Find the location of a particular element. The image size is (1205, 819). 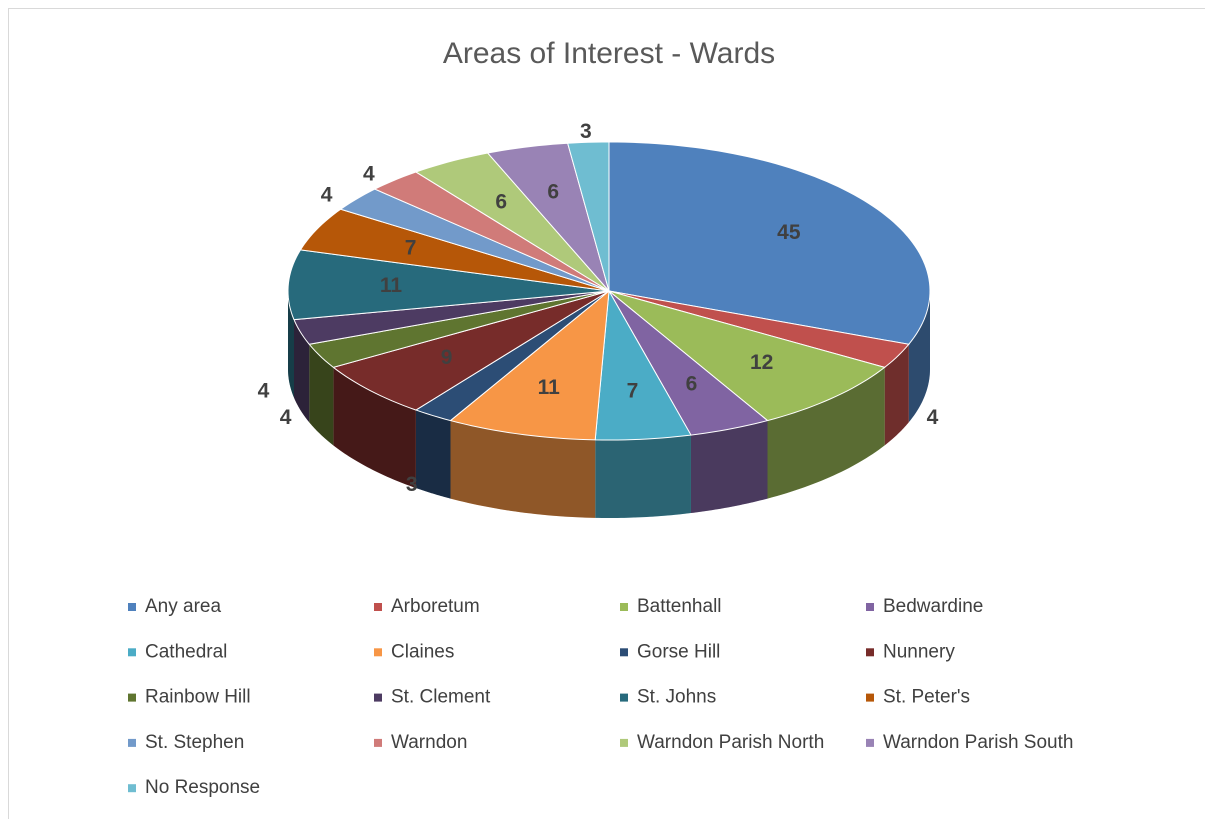

legend-label: St. Clement is located at coordinates (441, 697).